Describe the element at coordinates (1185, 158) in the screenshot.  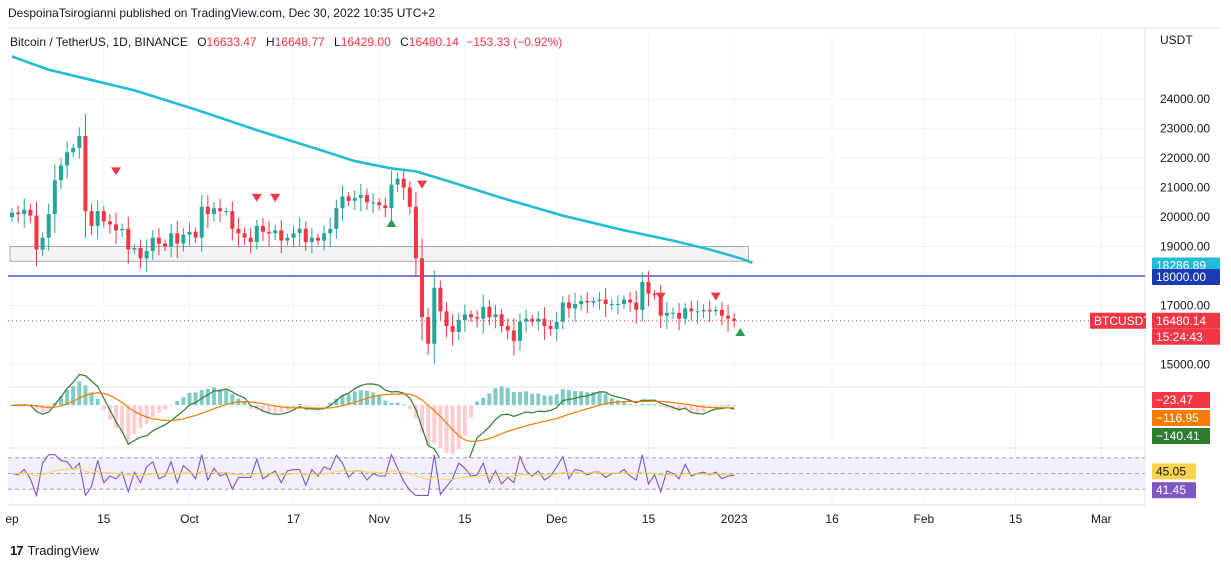
I see `y-tick-label: 22000.00` at that location.